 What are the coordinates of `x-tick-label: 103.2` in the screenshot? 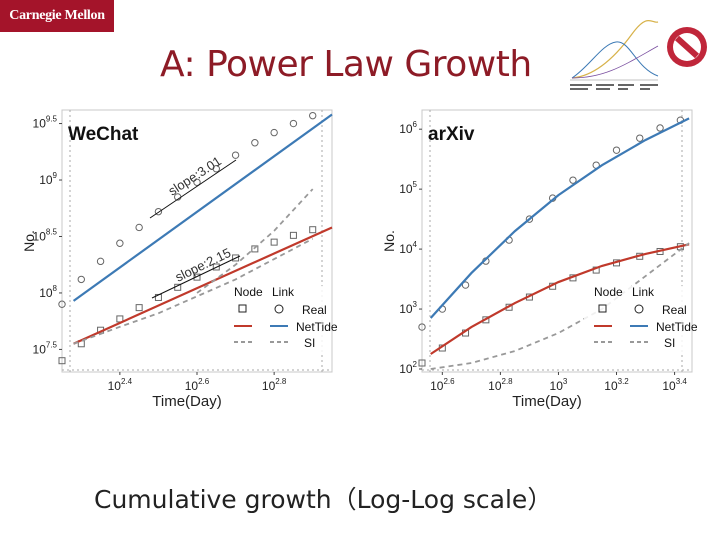 It's located at (616, 385).